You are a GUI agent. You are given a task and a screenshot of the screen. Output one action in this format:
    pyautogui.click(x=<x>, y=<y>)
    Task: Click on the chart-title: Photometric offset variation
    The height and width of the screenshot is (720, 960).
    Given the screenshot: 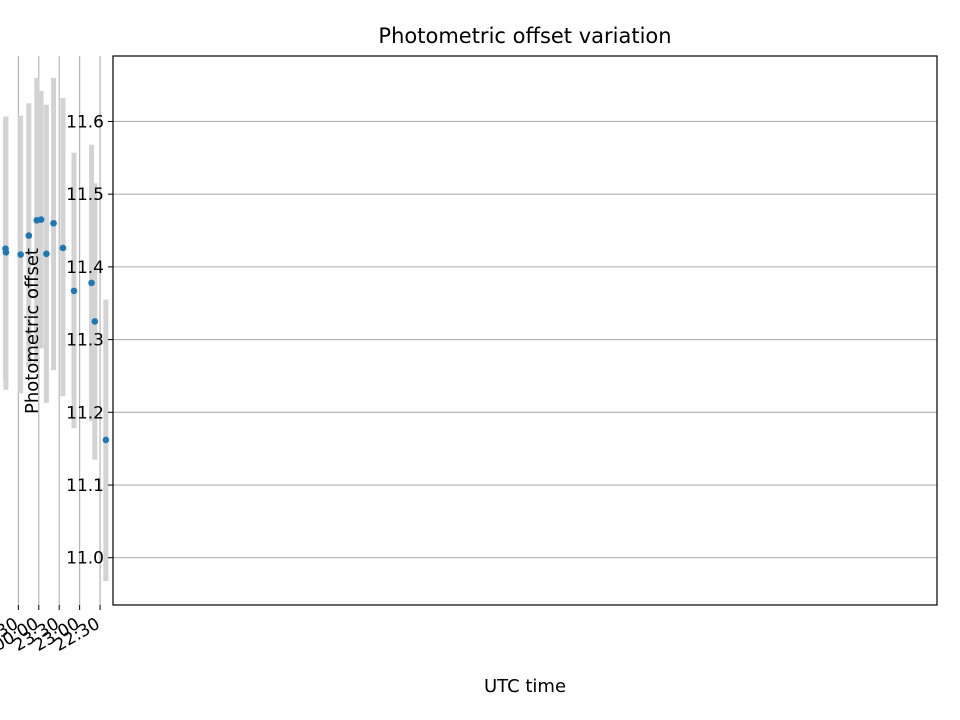 What is the action you would take?
    pyautogui.click(x=524, y=36)
    